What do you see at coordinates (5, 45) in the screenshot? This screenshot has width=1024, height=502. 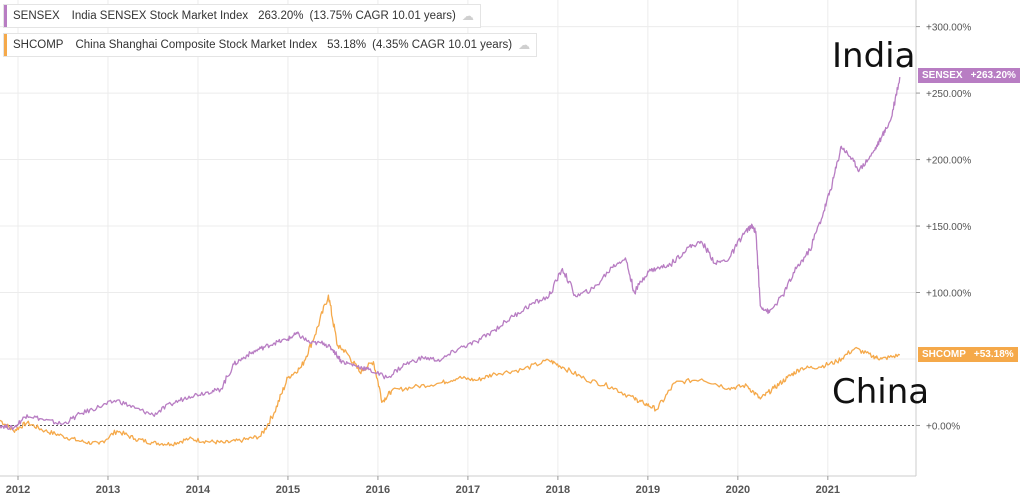 I see `legend-swatch-shcomp` at bounding box center [5, 45].